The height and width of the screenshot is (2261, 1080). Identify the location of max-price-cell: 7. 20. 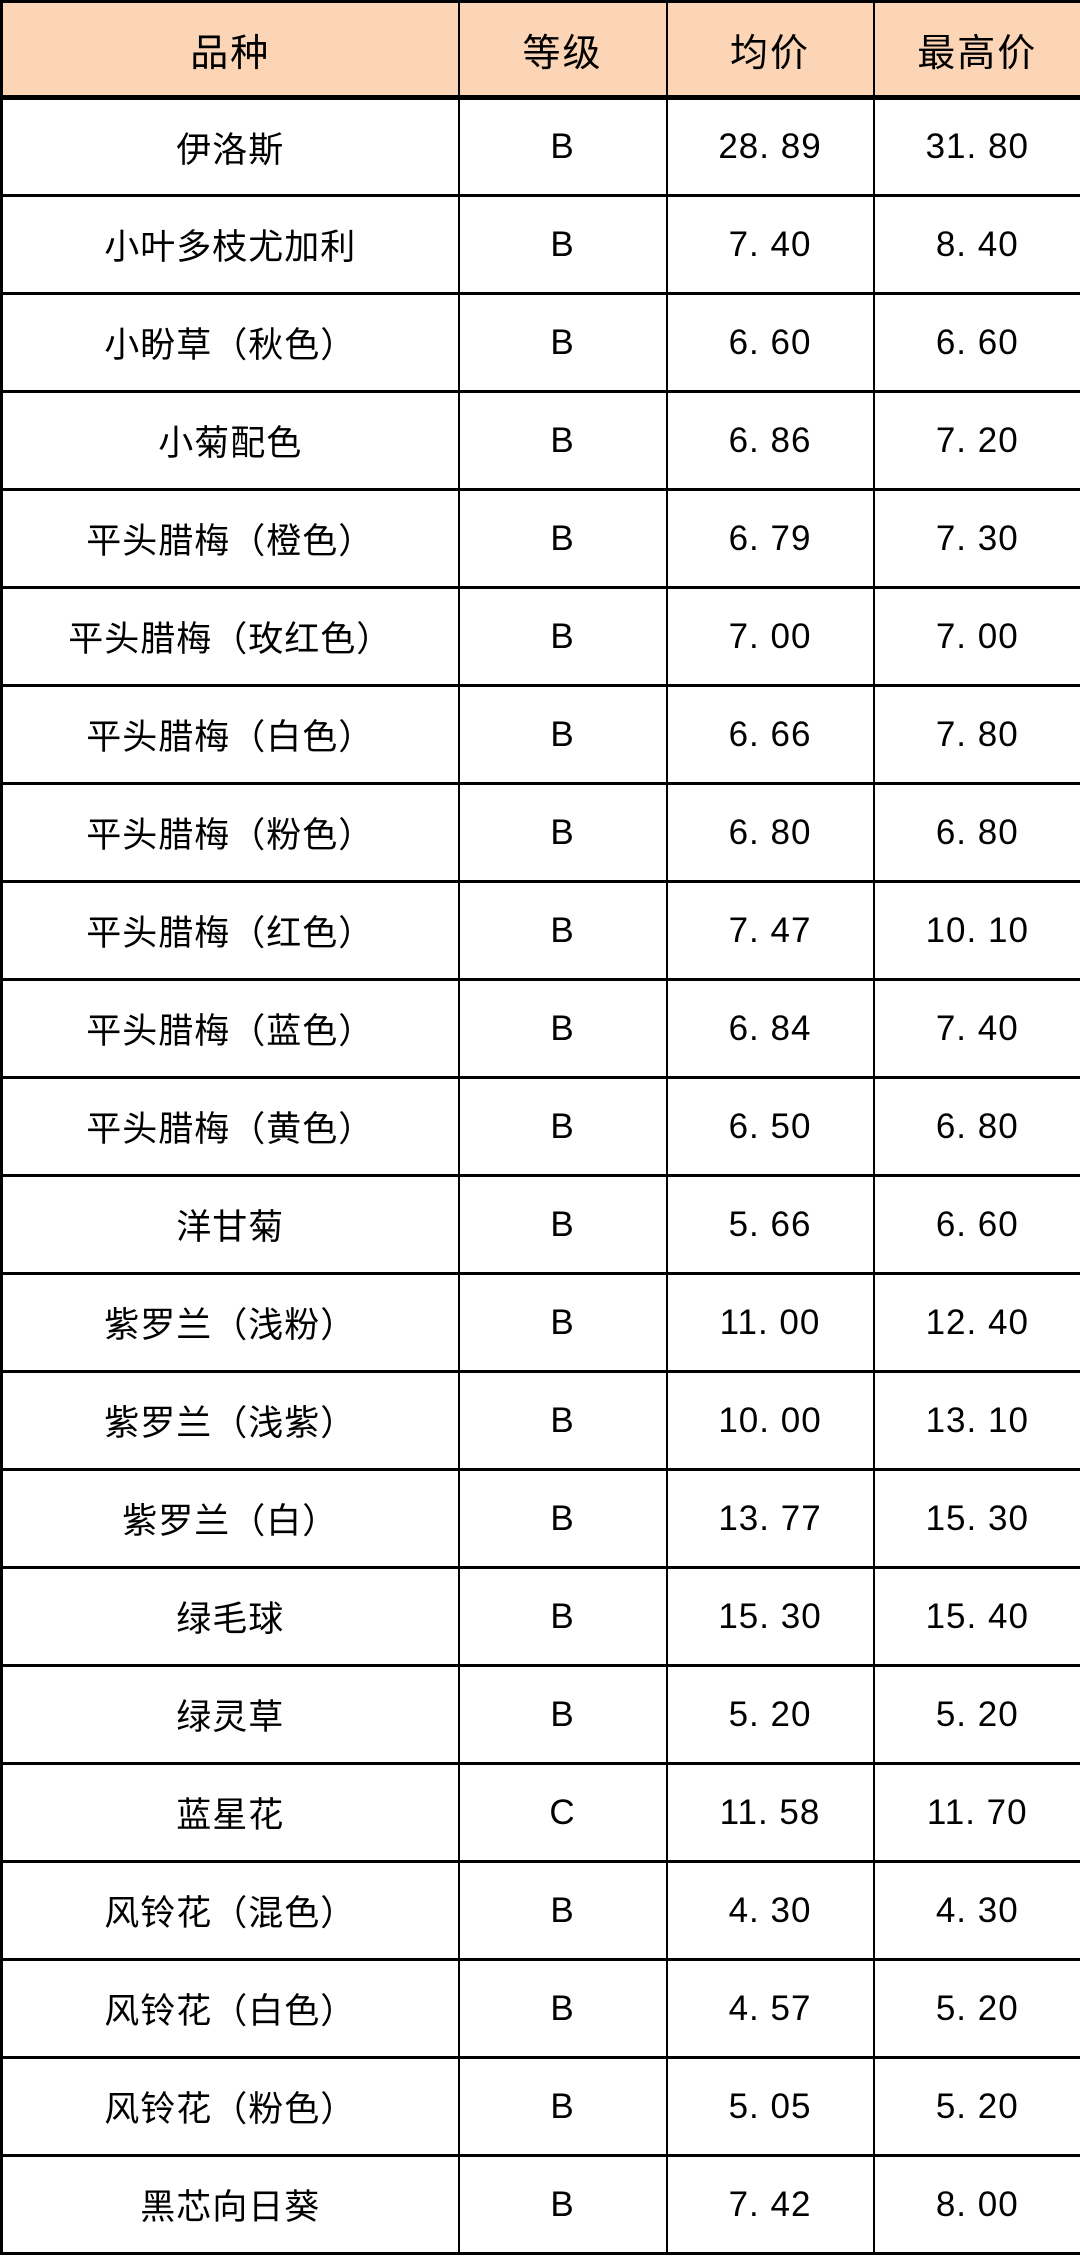
(976, 440).